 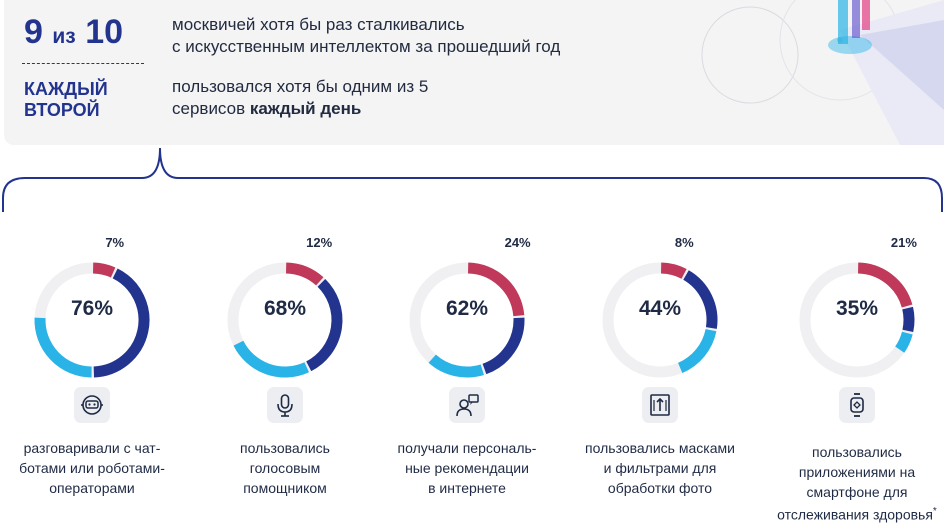 What do you see at coordinates (285, 405) in the screenshot?
I see `microphone-icon` at bounding box center [285, 405].